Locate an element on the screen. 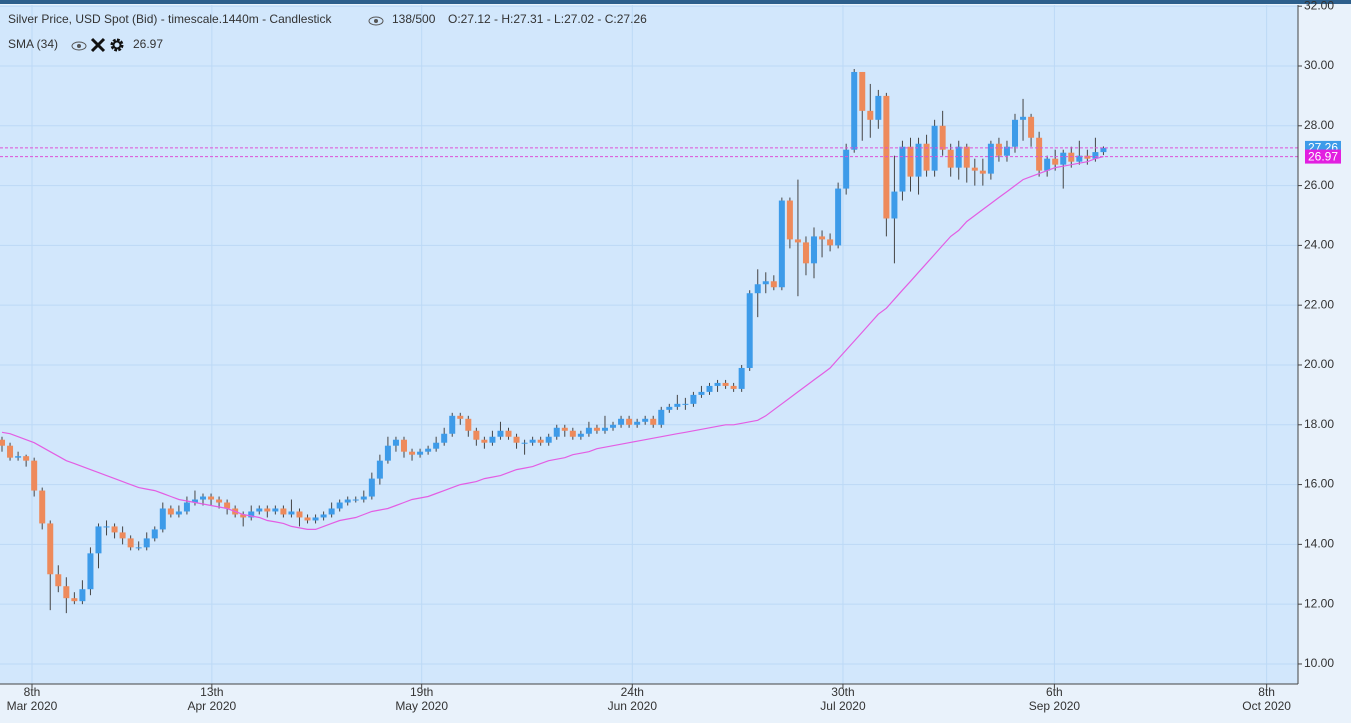 The height and width of the screenshot is (723, 1351). settings-icon is located at coordinates (117, 45).